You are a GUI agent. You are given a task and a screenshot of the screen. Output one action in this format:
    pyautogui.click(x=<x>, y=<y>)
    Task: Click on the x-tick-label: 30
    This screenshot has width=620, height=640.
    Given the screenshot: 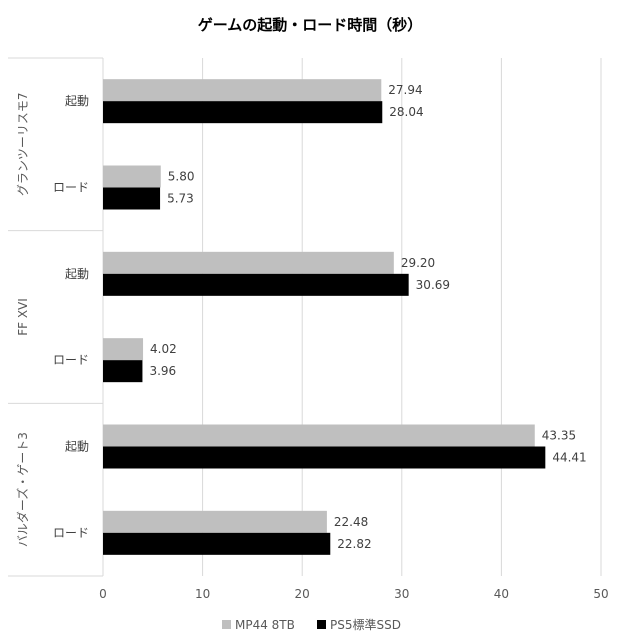 What is the action you would take?
    pyautogui.click(x=401, y=594)
    